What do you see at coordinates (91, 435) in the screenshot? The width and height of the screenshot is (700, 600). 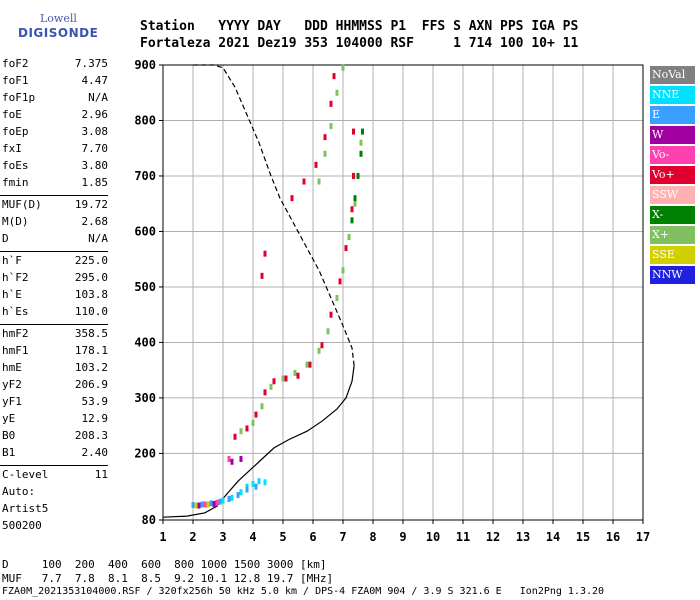 I see `param-value: 208.3` at bounding box center [91, 435].